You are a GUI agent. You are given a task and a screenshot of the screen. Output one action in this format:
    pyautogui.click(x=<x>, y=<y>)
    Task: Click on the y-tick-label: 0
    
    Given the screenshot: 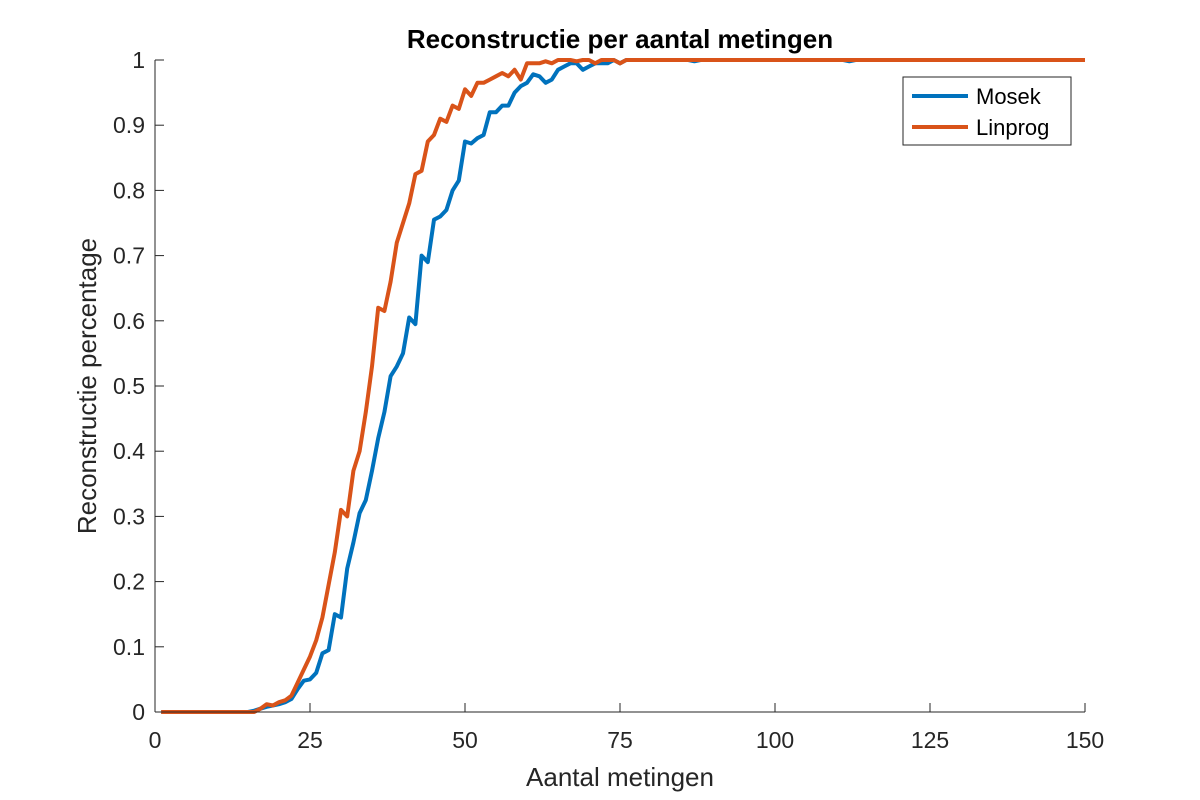 What is the action you would take?
    pyautogui.click(x=138, y=712)
    